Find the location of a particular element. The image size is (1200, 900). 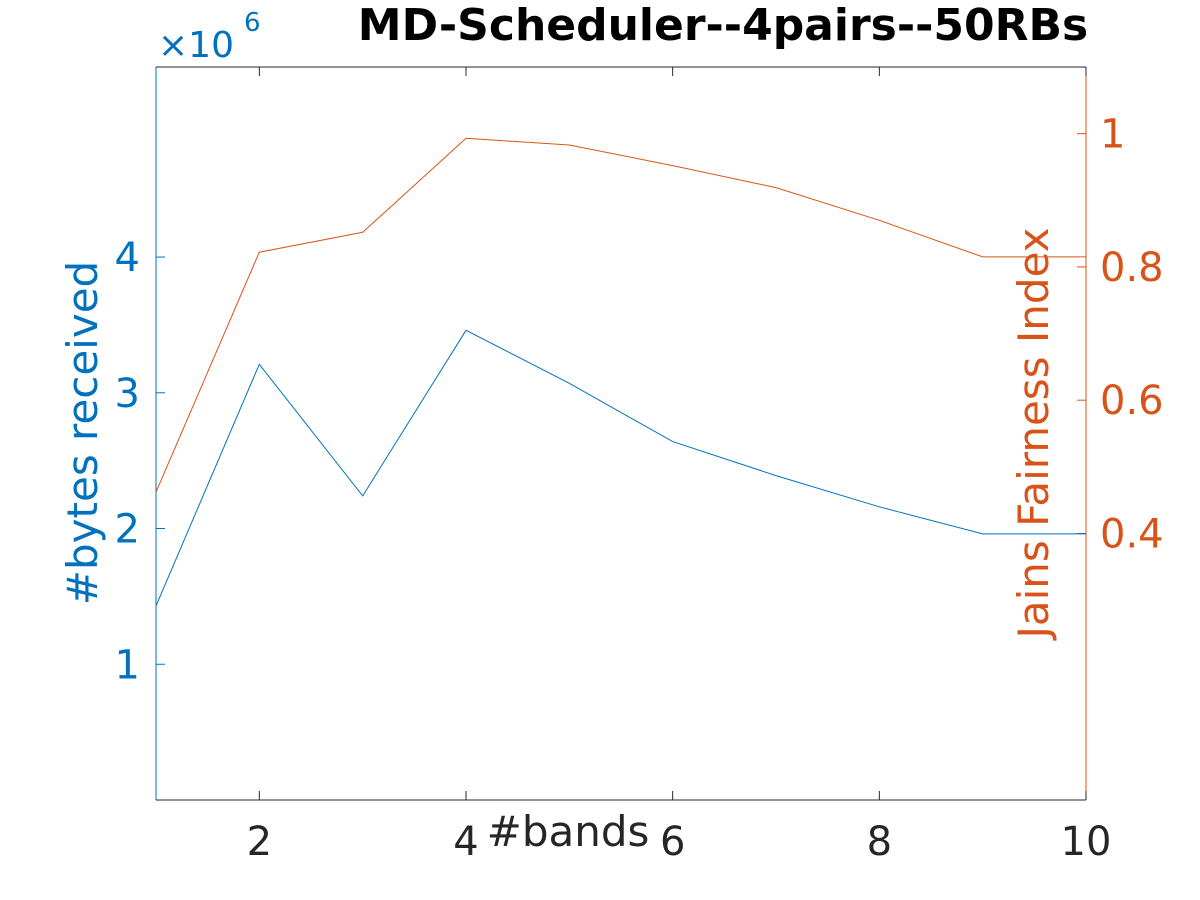

right-tick-label-1: 0.6 is located at coordinates (1132, 401).